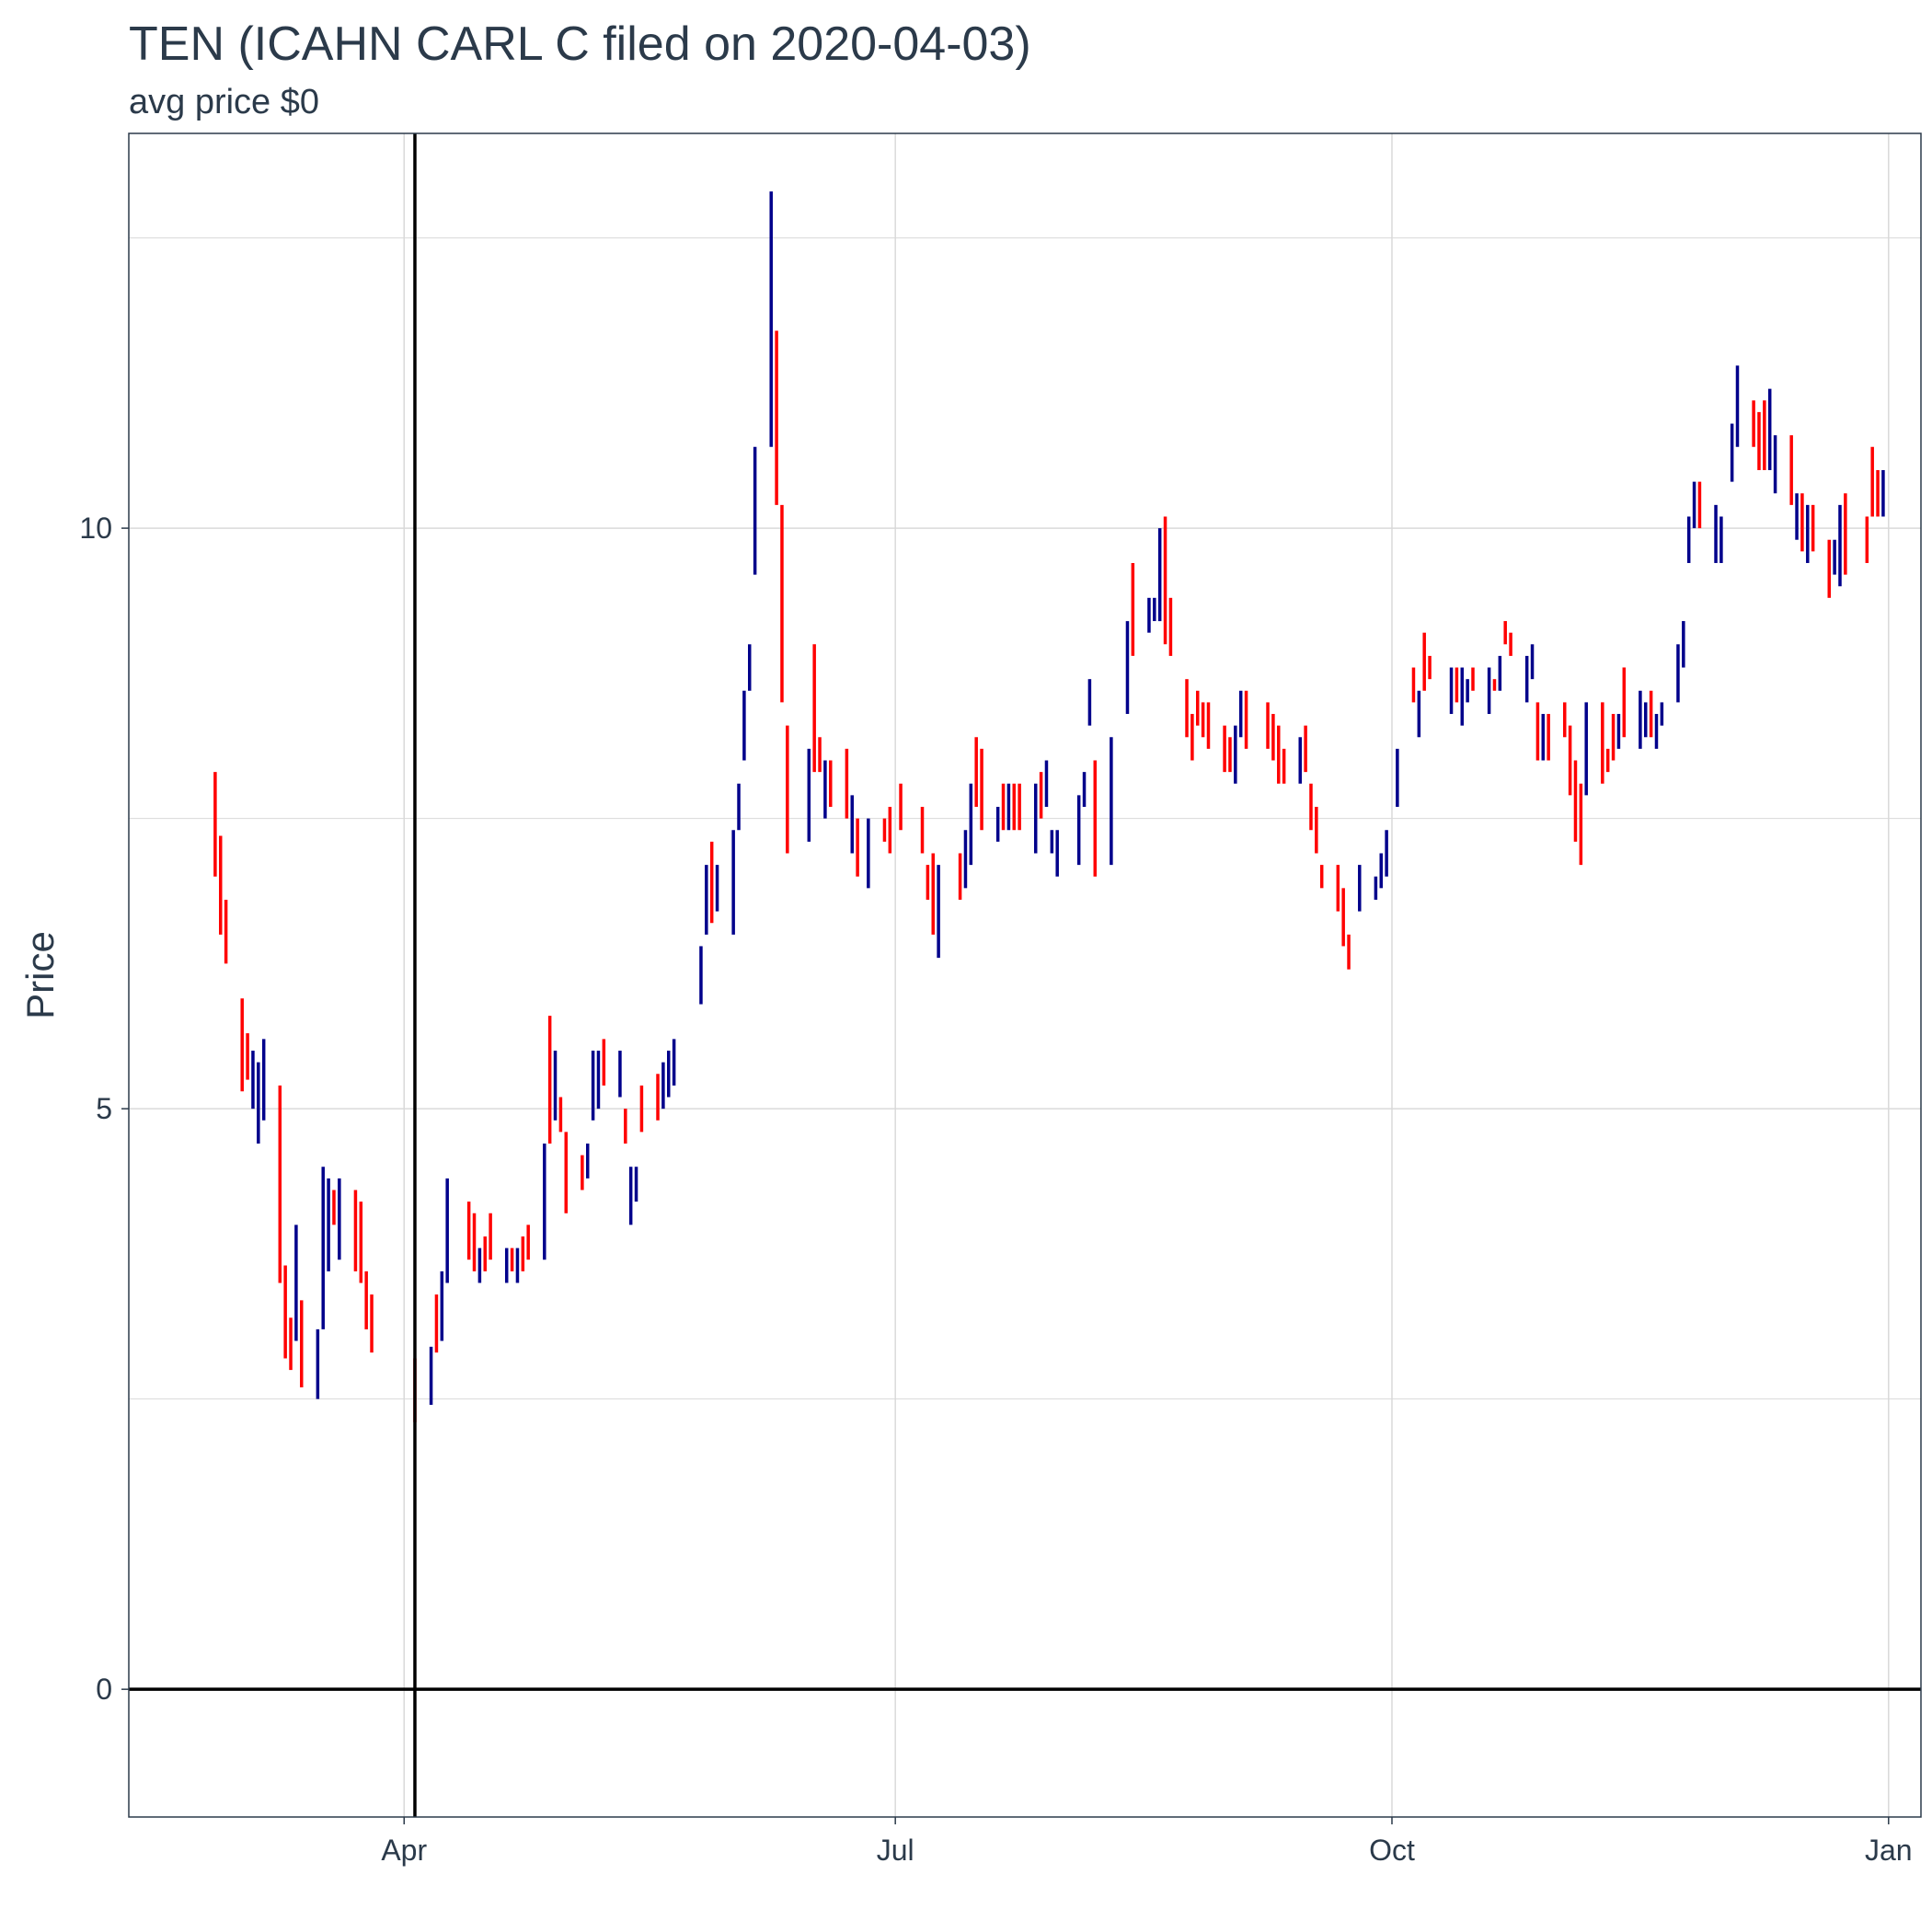 The image size is (1932, 1932). I want to click on y-tick-label: 10, so click(95, 528).